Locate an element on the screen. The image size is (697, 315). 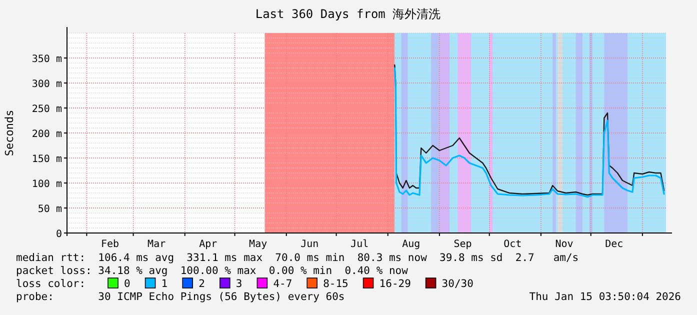
y-tick-label: 0 is located at coordinates (59, 234).